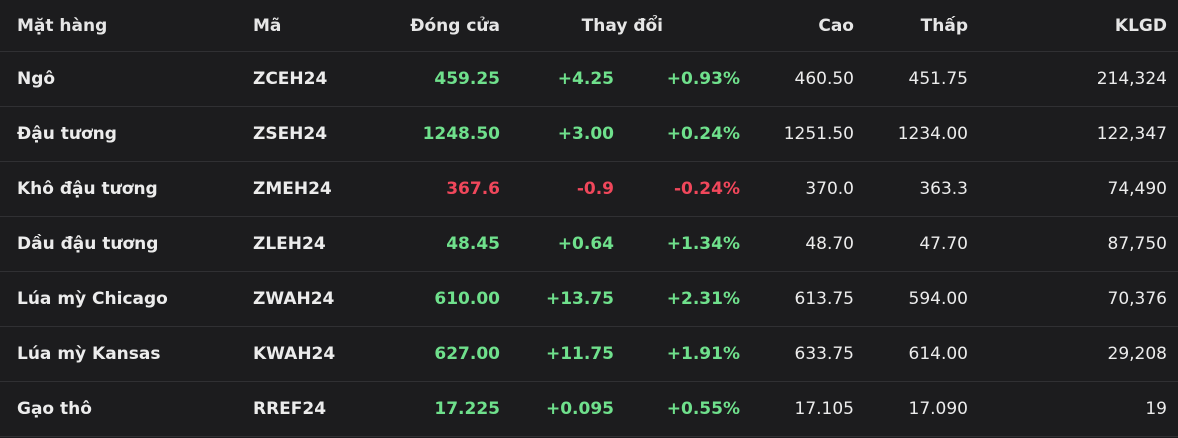 The width and height of the screenshot is (1178, 438). Describe the element at coordinates (622, 25) in the screenshot. I see `header-cell: Thay đổi` at that location.